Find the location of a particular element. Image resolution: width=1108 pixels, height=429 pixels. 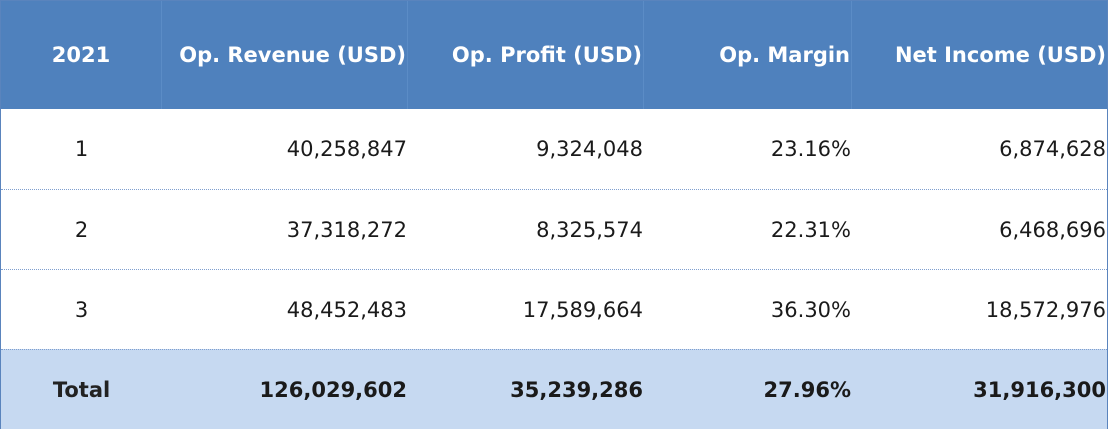

op-margin-cell: 36.30% is located at coordinates (810, 309).